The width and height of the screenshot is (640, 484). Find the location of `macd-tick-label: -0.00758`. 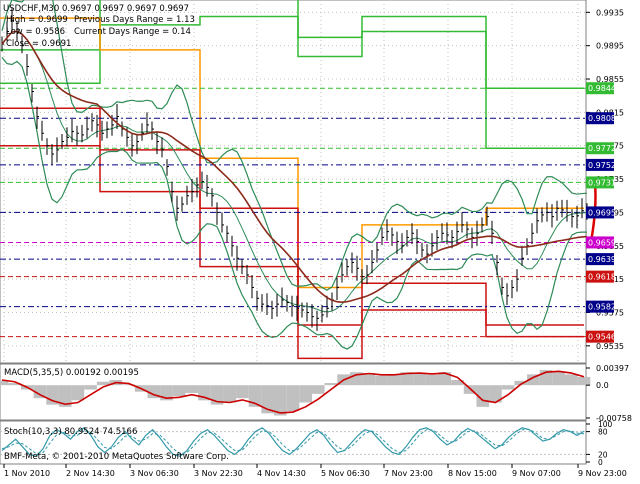

macd-tick-label: -0.00758 is located at coordinates (614, 418).